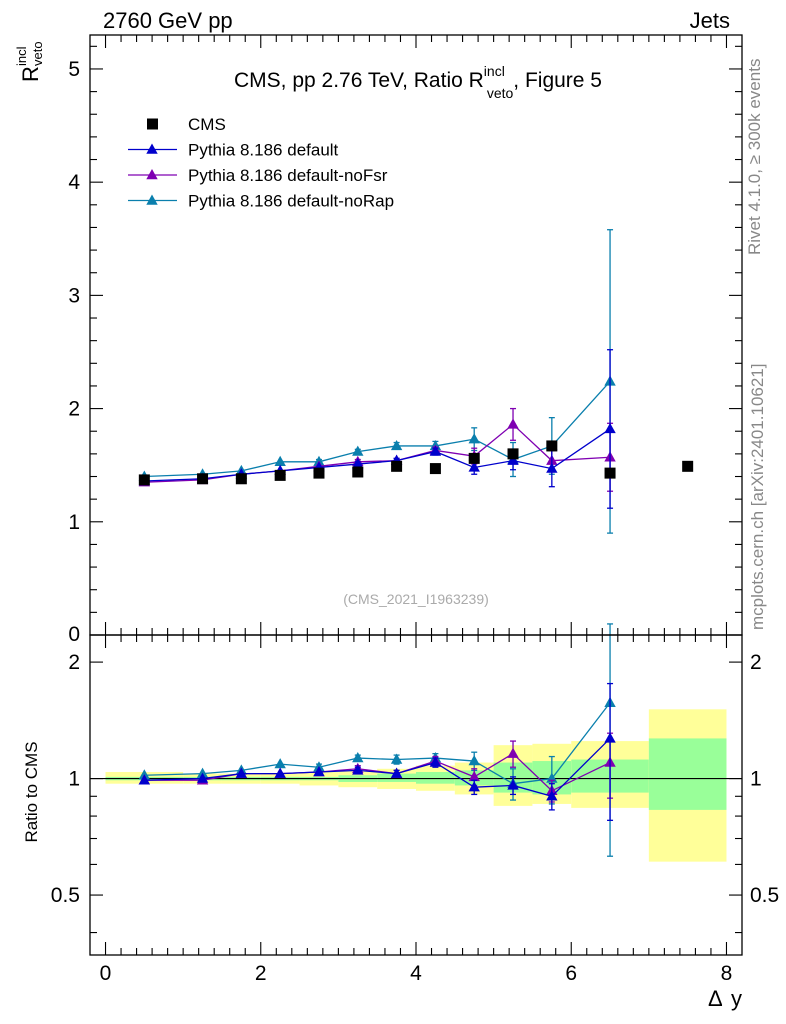 This screenshot has height=1024, width=786. What do you see at coordinates (709, 20) in the screenshot?
I see `process-label: Jets` at bounding box center [709, 20].